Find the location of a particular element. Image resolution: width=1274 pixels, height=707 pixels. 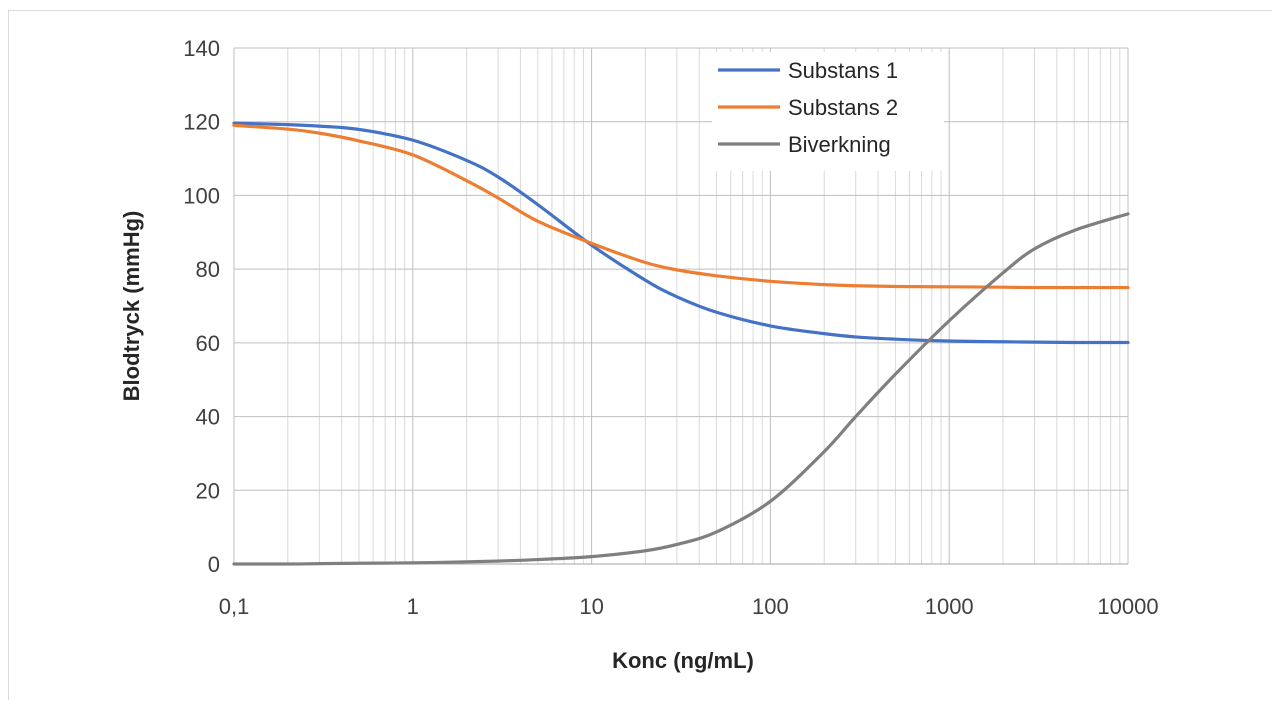

x-tick-label: 1000 is located at coordinates (949, 606).